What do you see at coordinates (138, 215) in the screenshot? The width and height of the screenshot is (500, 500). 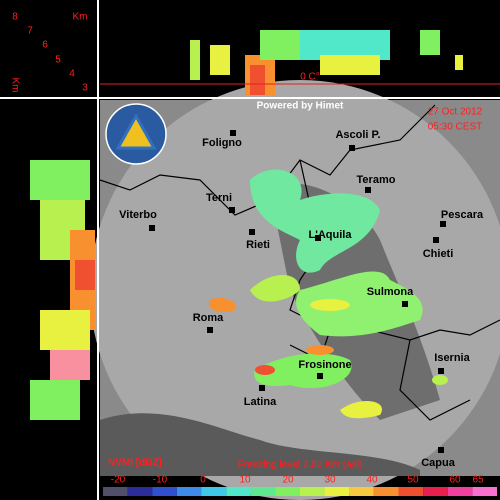 I see `city-label: Viterbo` at bounding box center [138, 215].